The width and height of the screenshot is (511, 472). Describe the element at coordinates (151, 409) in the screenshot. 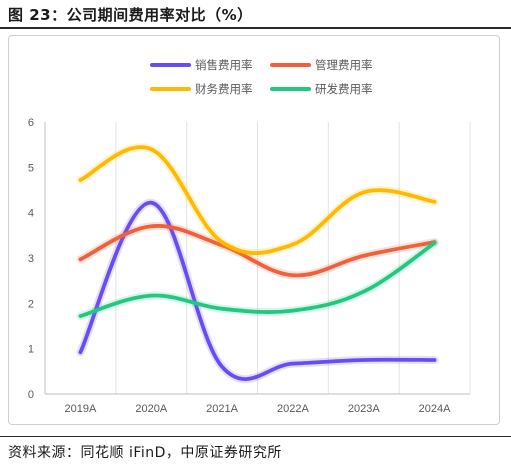

I see `x-tick-label: 2020A` at that location.